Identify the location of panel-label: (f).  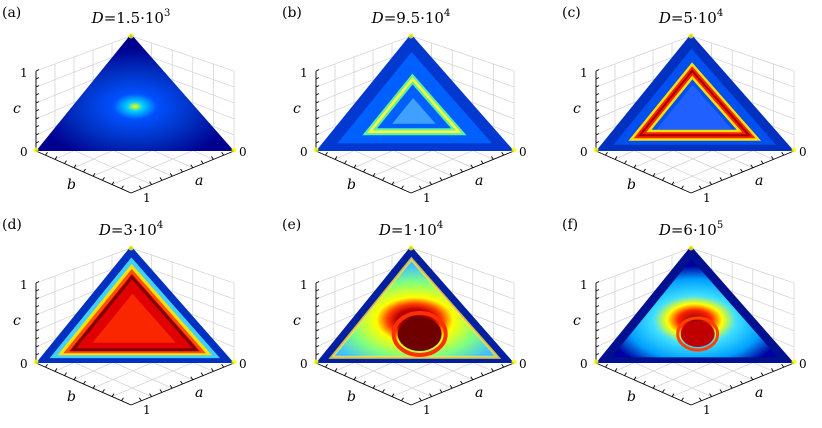
(570, 225).